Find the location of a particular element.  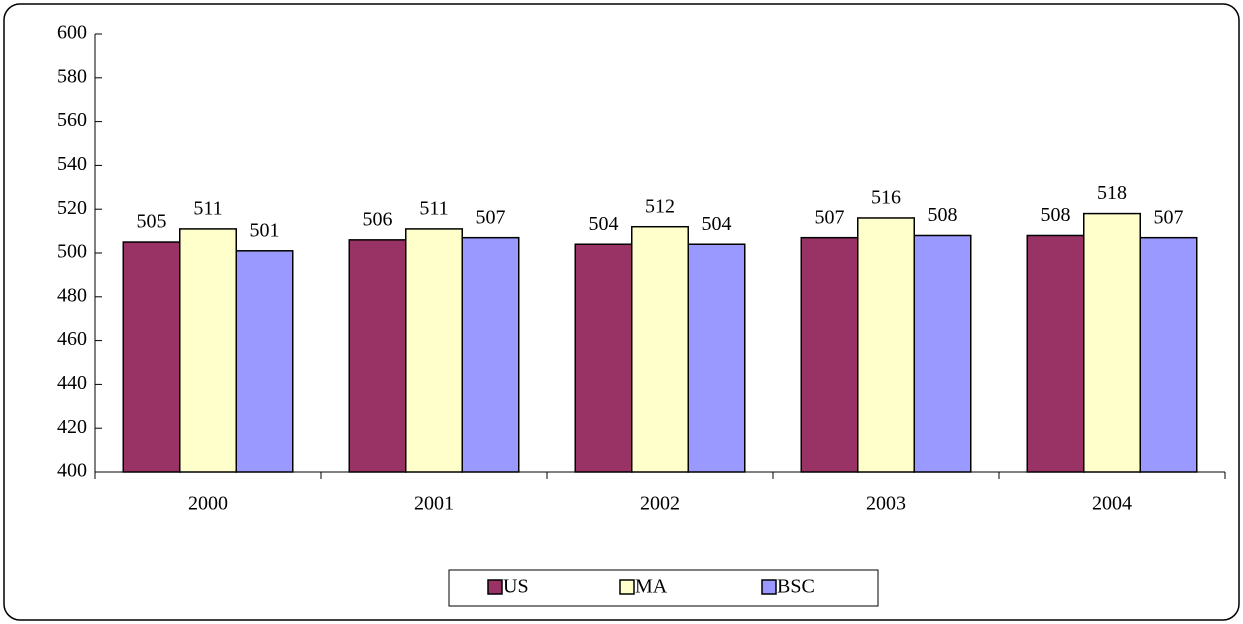

data-label: 506 is located at coordinates (378, 219).